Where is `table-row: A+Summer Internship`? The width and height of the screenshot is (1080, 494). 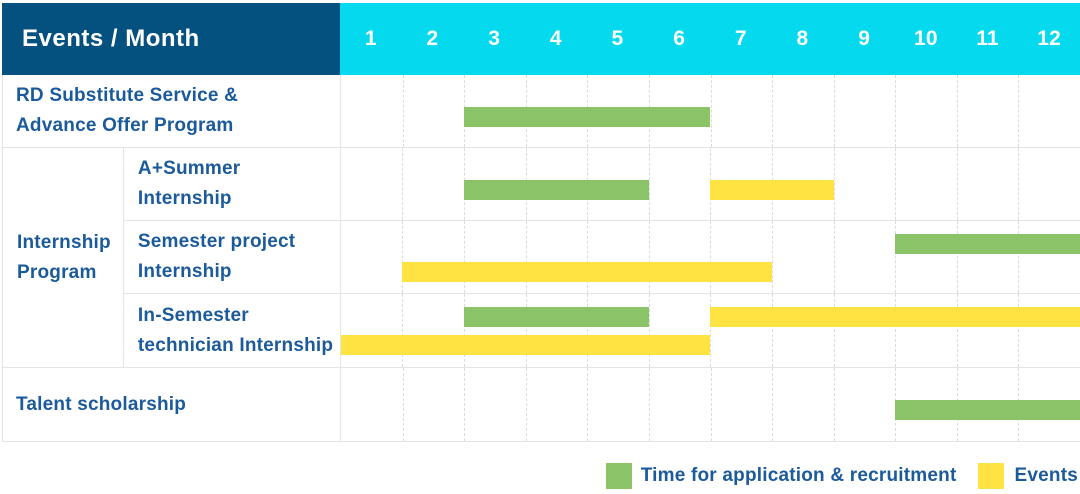
table-row: A+Summer Internship is located at coordinates (601, 184).